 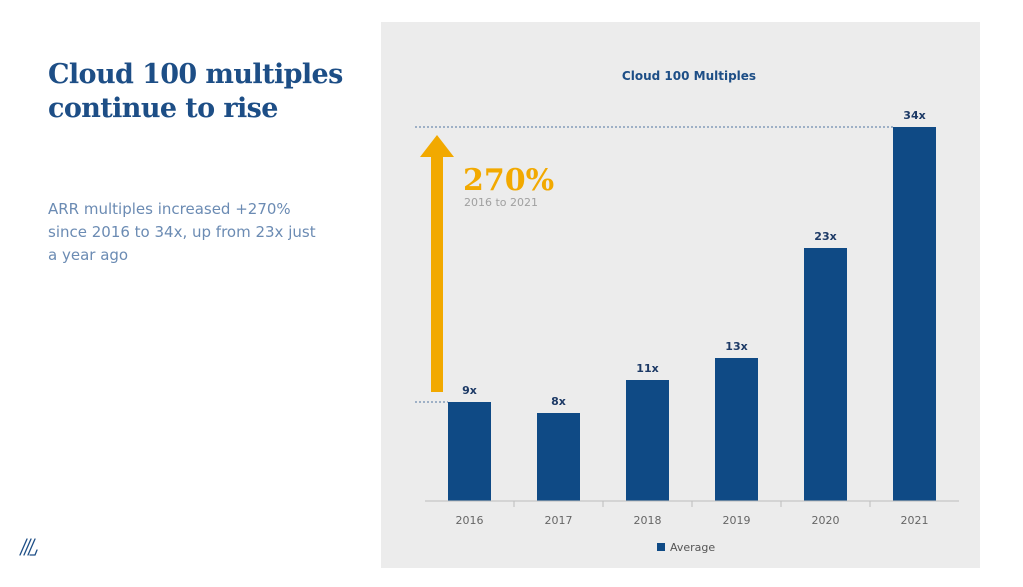 I want to click on brand-logo-icon, so click(x=28, y=547).